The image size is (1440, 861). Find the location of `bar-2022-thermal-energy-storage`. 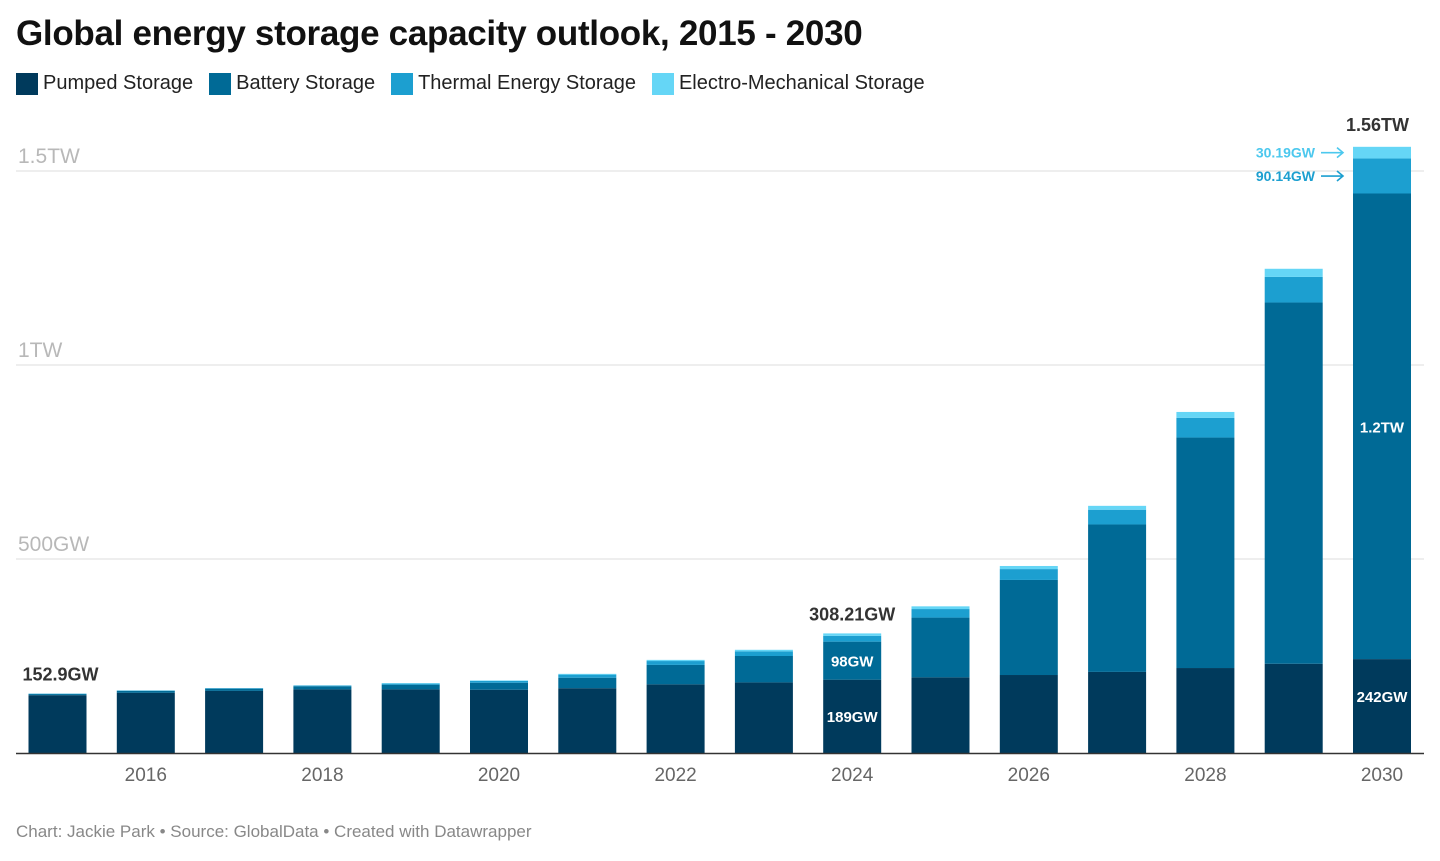

bar-2022-thermal-energy-storage is located at coordinates (675, 663).